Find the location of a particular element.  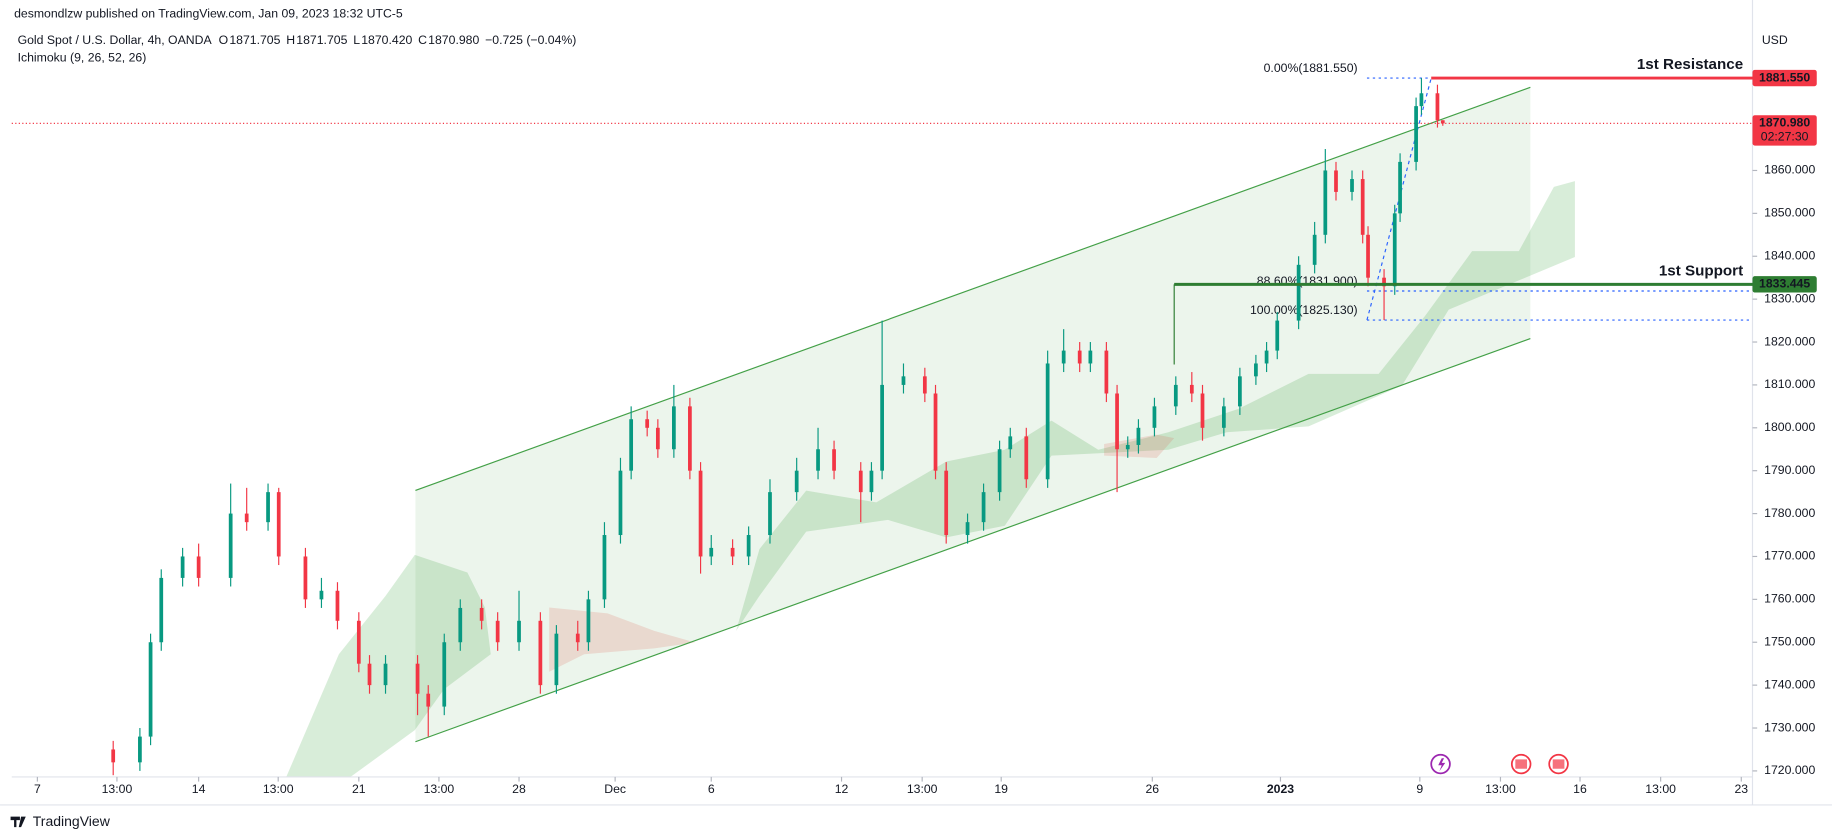

last-price-label: 1870.980 is located at coordinates (1784, 123).